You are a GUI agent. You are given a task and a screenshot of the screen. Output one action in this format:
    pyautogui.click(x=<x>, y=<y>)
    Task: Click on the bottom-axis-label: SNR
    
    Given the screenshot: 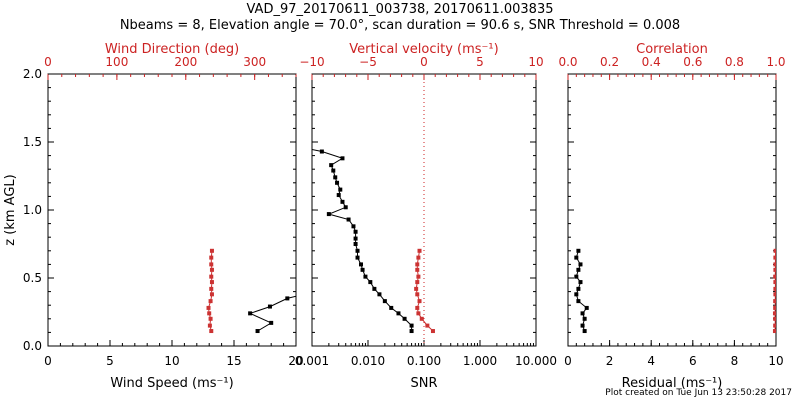 What is the action you would take?
    pyautogui.click(x=423, y=383)
    